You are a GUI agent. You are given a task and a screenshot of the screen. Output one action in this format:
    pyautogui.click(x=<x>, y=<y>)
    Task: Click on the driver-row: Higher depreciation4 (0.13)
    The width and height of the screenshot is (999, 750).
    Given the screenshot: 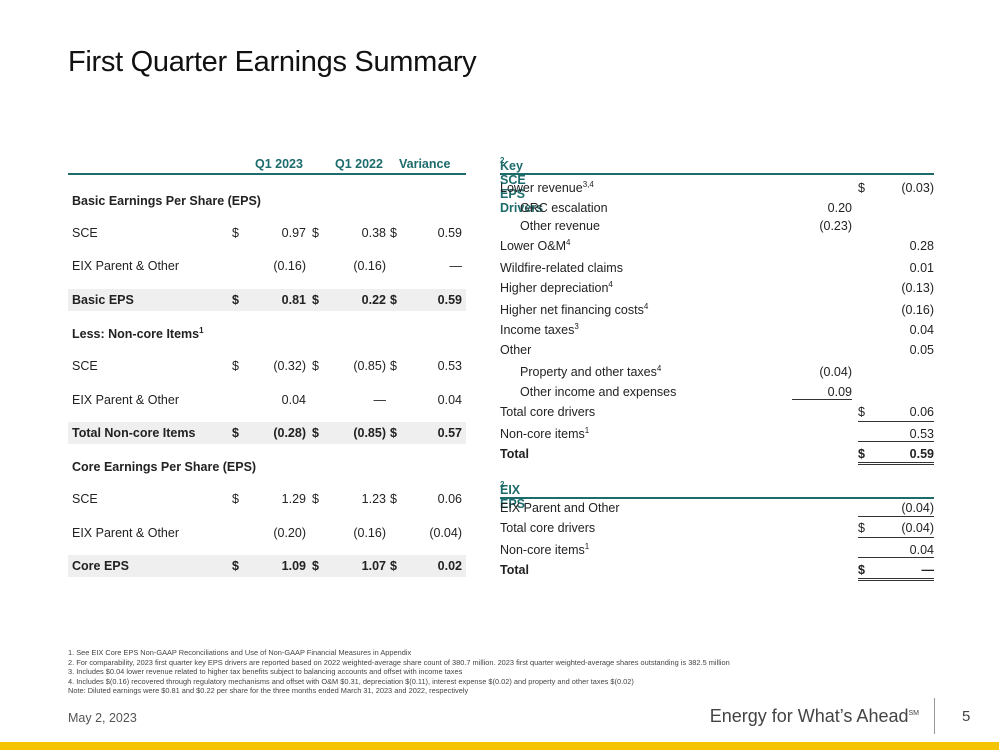 What is the action you would take?
    pyautogui.click(x=717, y=288)
    